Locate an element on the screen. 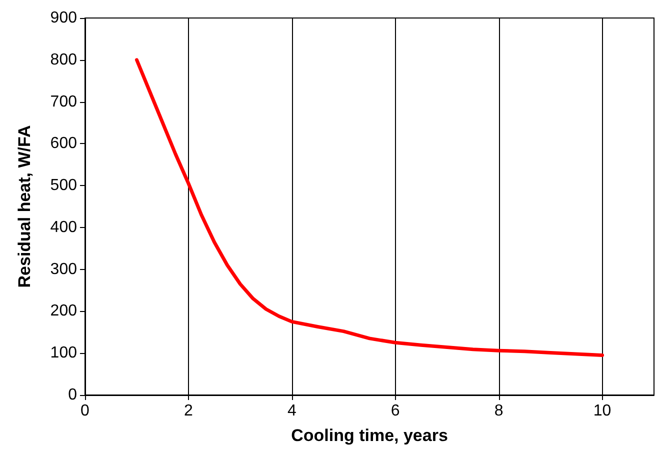  y-tick-label: 600 is located at coordinates (64, 143).